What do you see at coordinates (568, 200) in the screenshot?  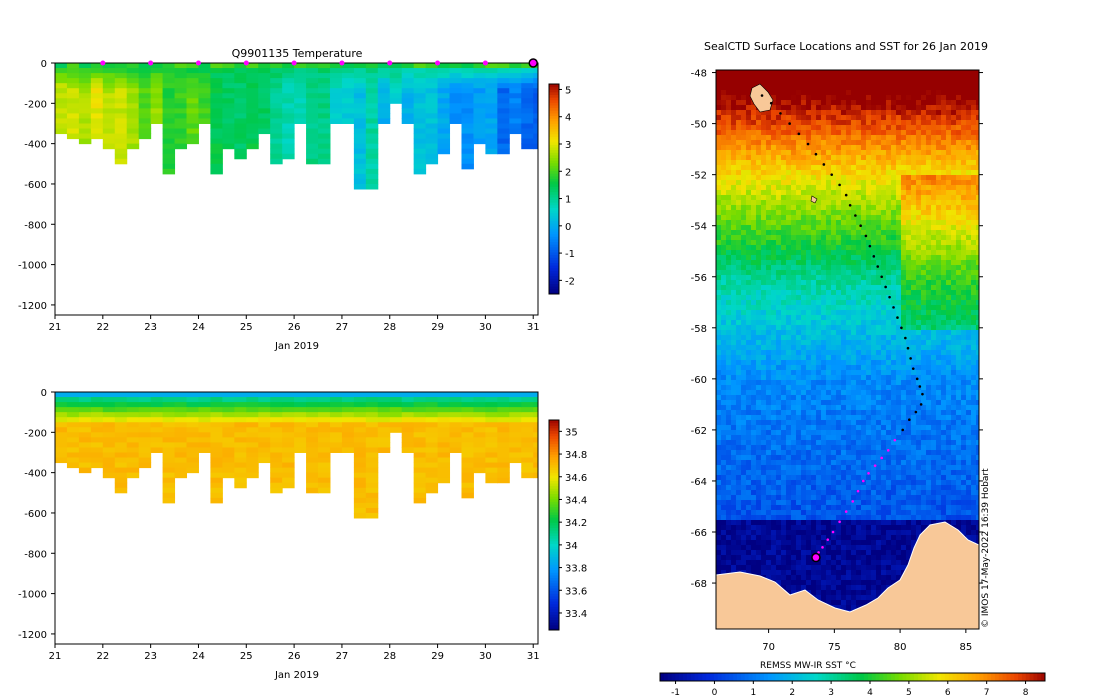 I see `colorbar-label: 1` at bounding box center [568, 200].